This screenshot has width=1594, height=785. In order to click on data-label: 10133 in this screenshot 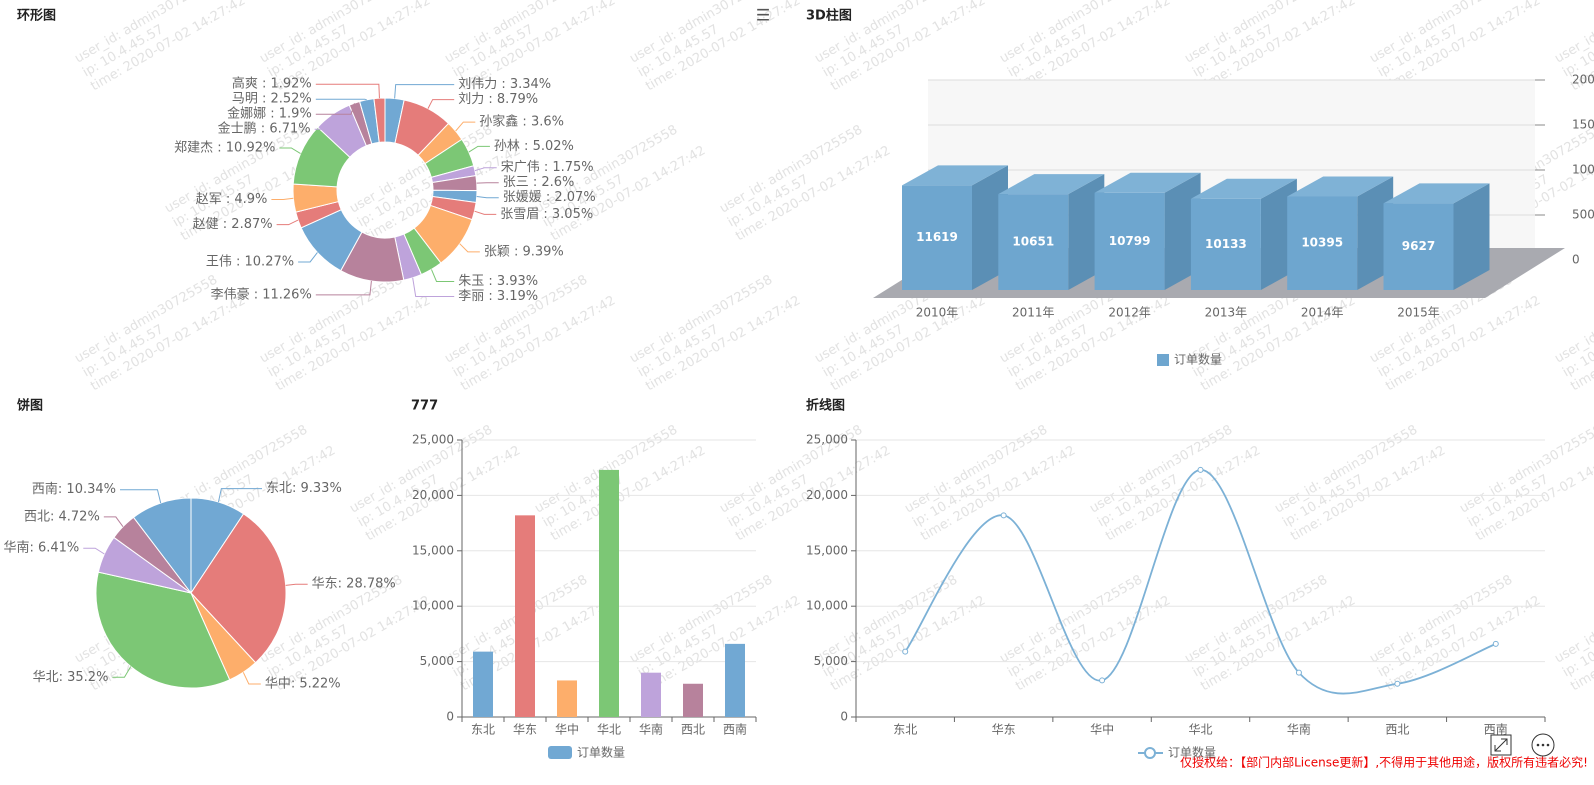, I will do `click(1226, 244)`.